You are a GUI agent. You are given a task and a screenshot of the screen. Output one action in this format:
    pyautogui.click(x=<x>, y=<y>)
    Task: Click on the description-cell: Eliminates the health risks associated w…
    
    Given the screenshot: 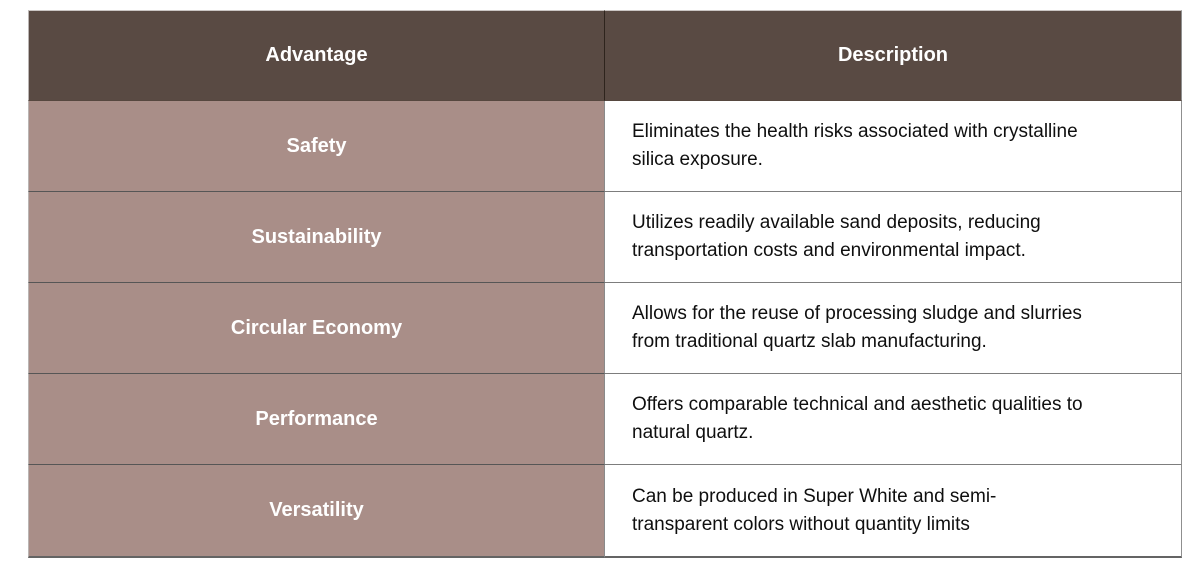 What is the action you would take?
    pyautogui.click(x=893, y=147)
    